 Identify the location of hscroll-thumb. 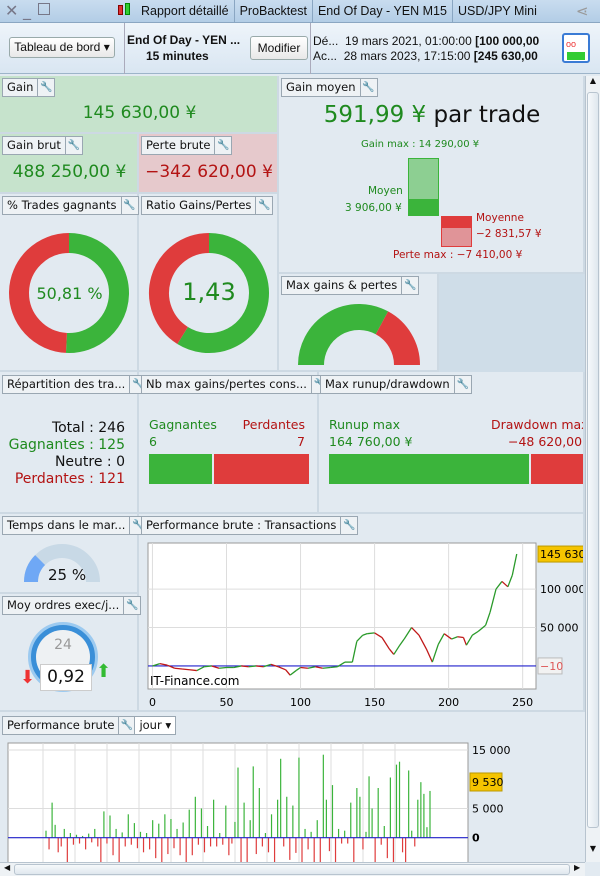
(292, 869).